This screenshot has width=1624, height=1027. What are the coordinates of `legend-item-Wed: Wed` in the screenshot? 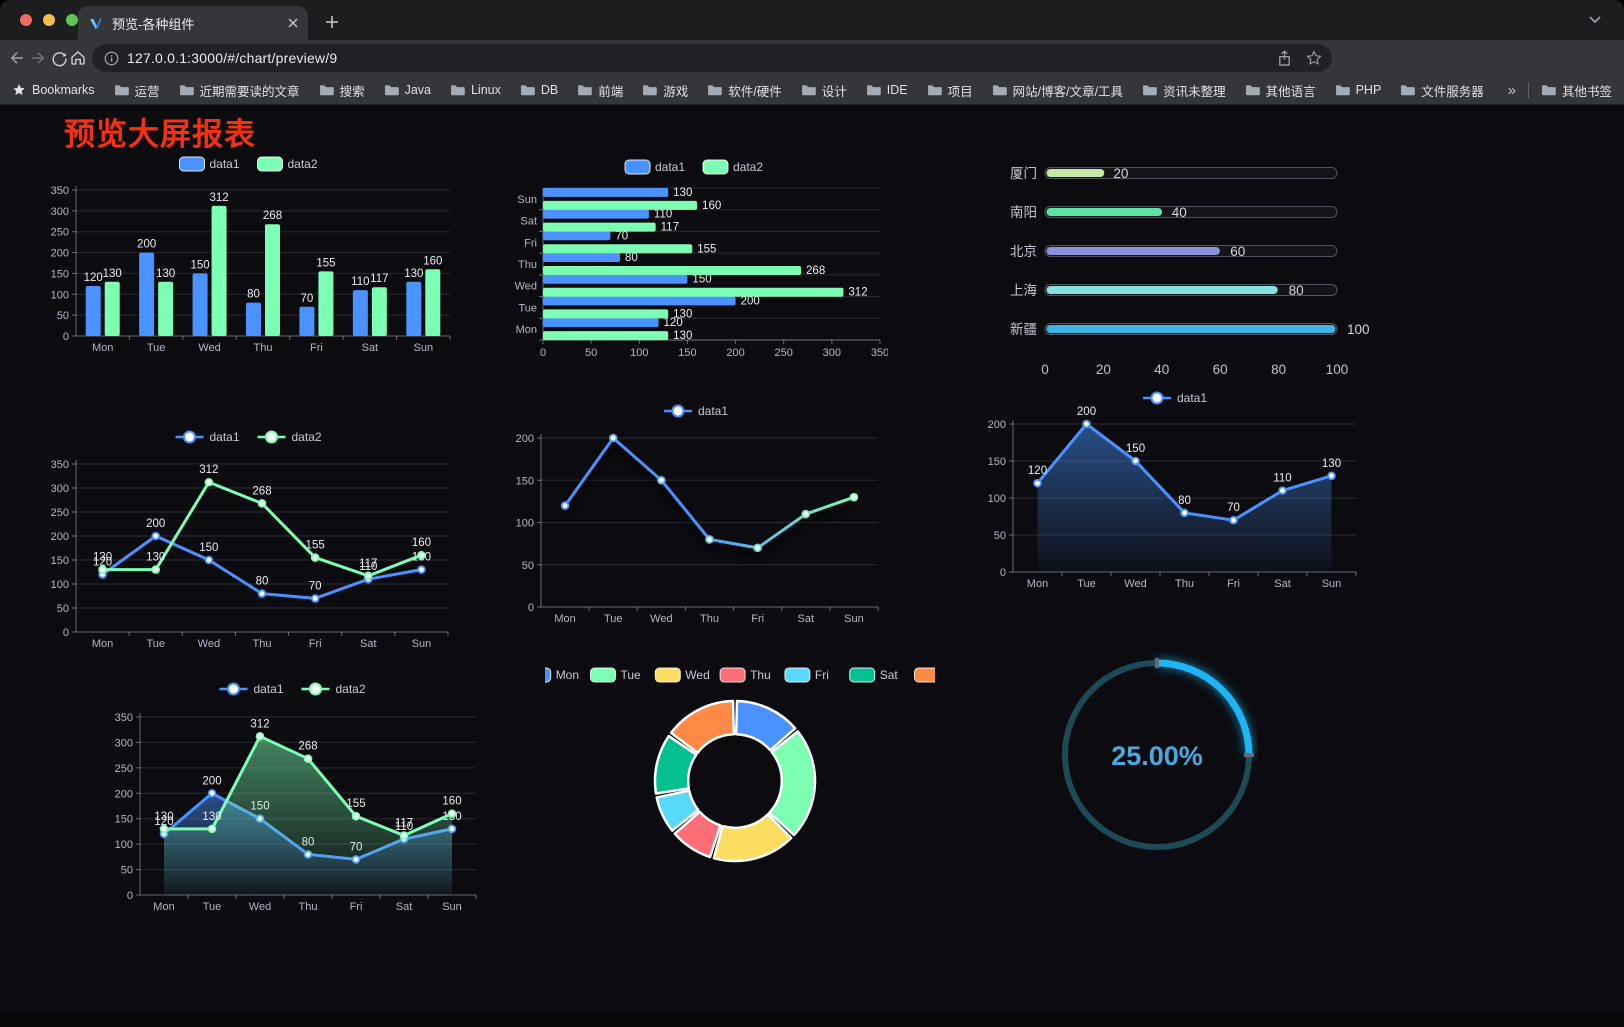 It's located at (682, 675).